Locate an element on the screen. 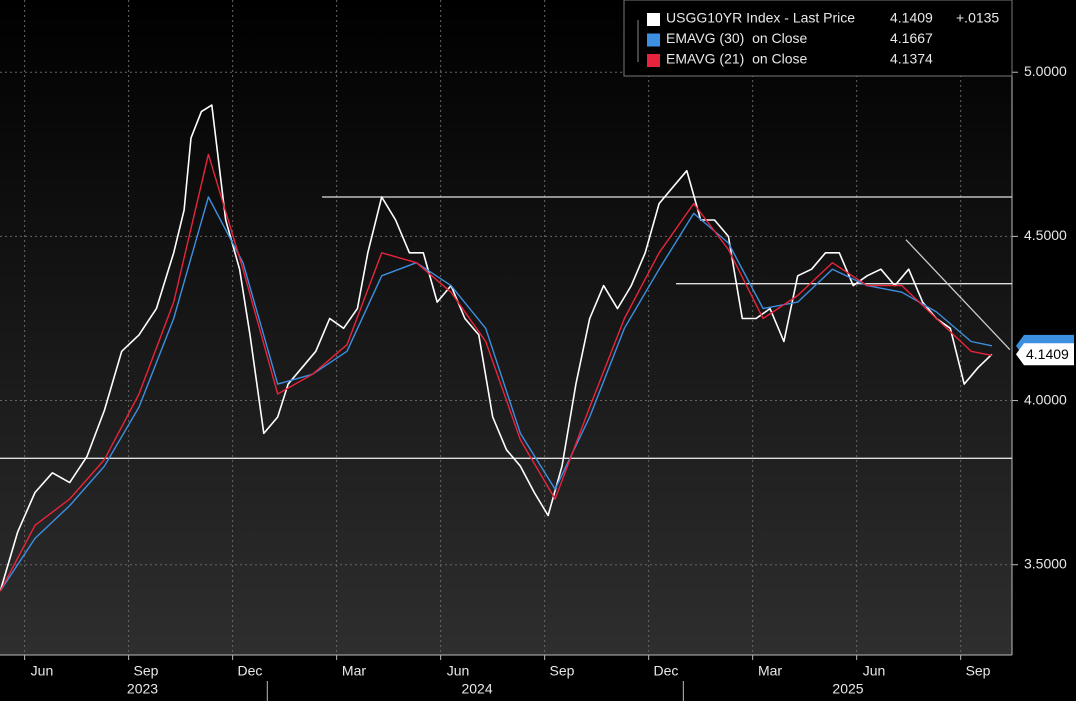  y-tick-label: 4.0000 is located at coordinates (1045, 399).